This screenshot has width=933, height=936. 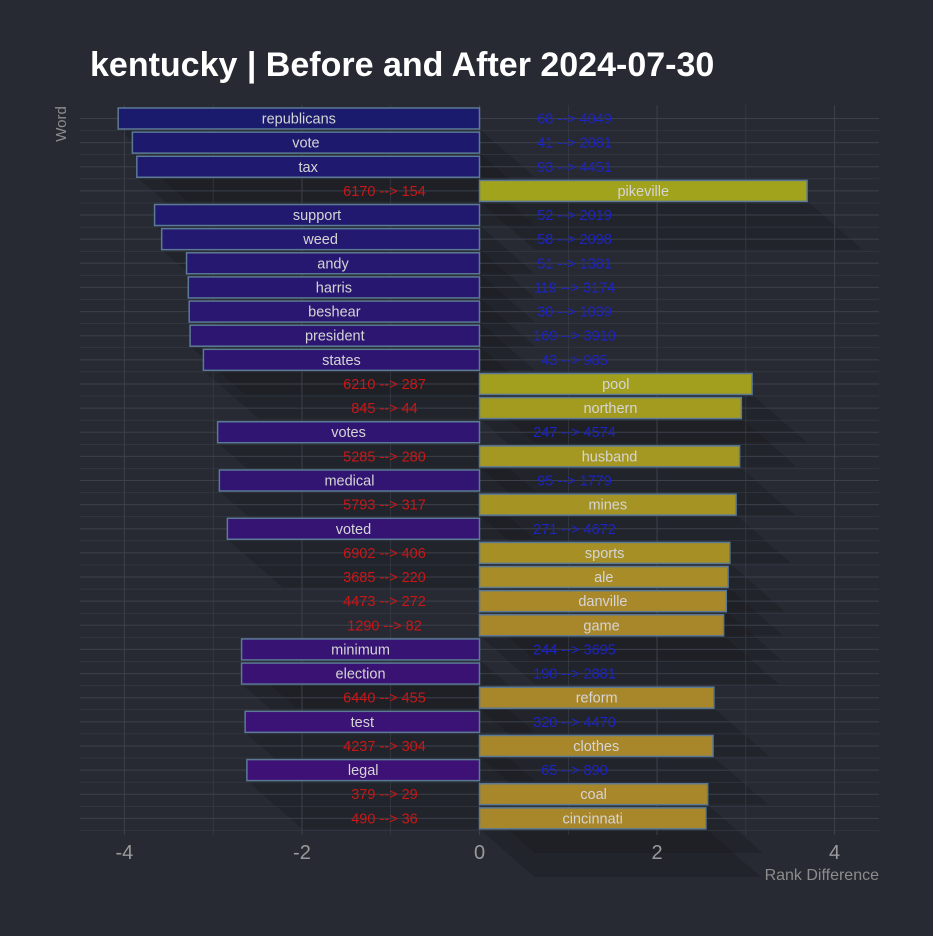 What do you see at coordinates (341, 361) in the screenshot?
I see `bar-label: states` at bounding box center [341, 361].